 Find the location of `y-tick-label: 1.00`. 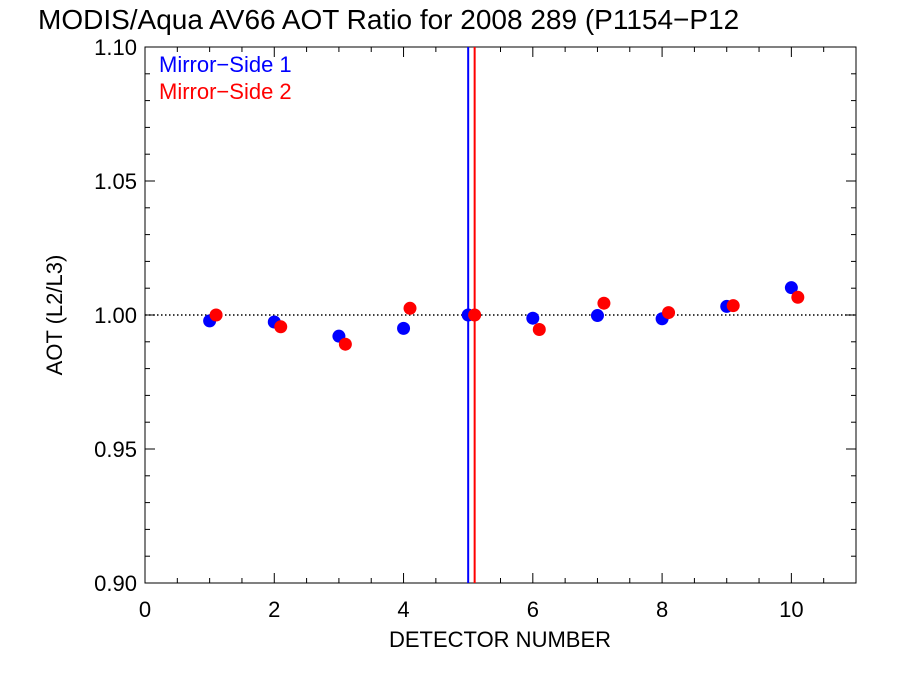

y-tick-label: 1.00 is located at coordinates (115, 315).